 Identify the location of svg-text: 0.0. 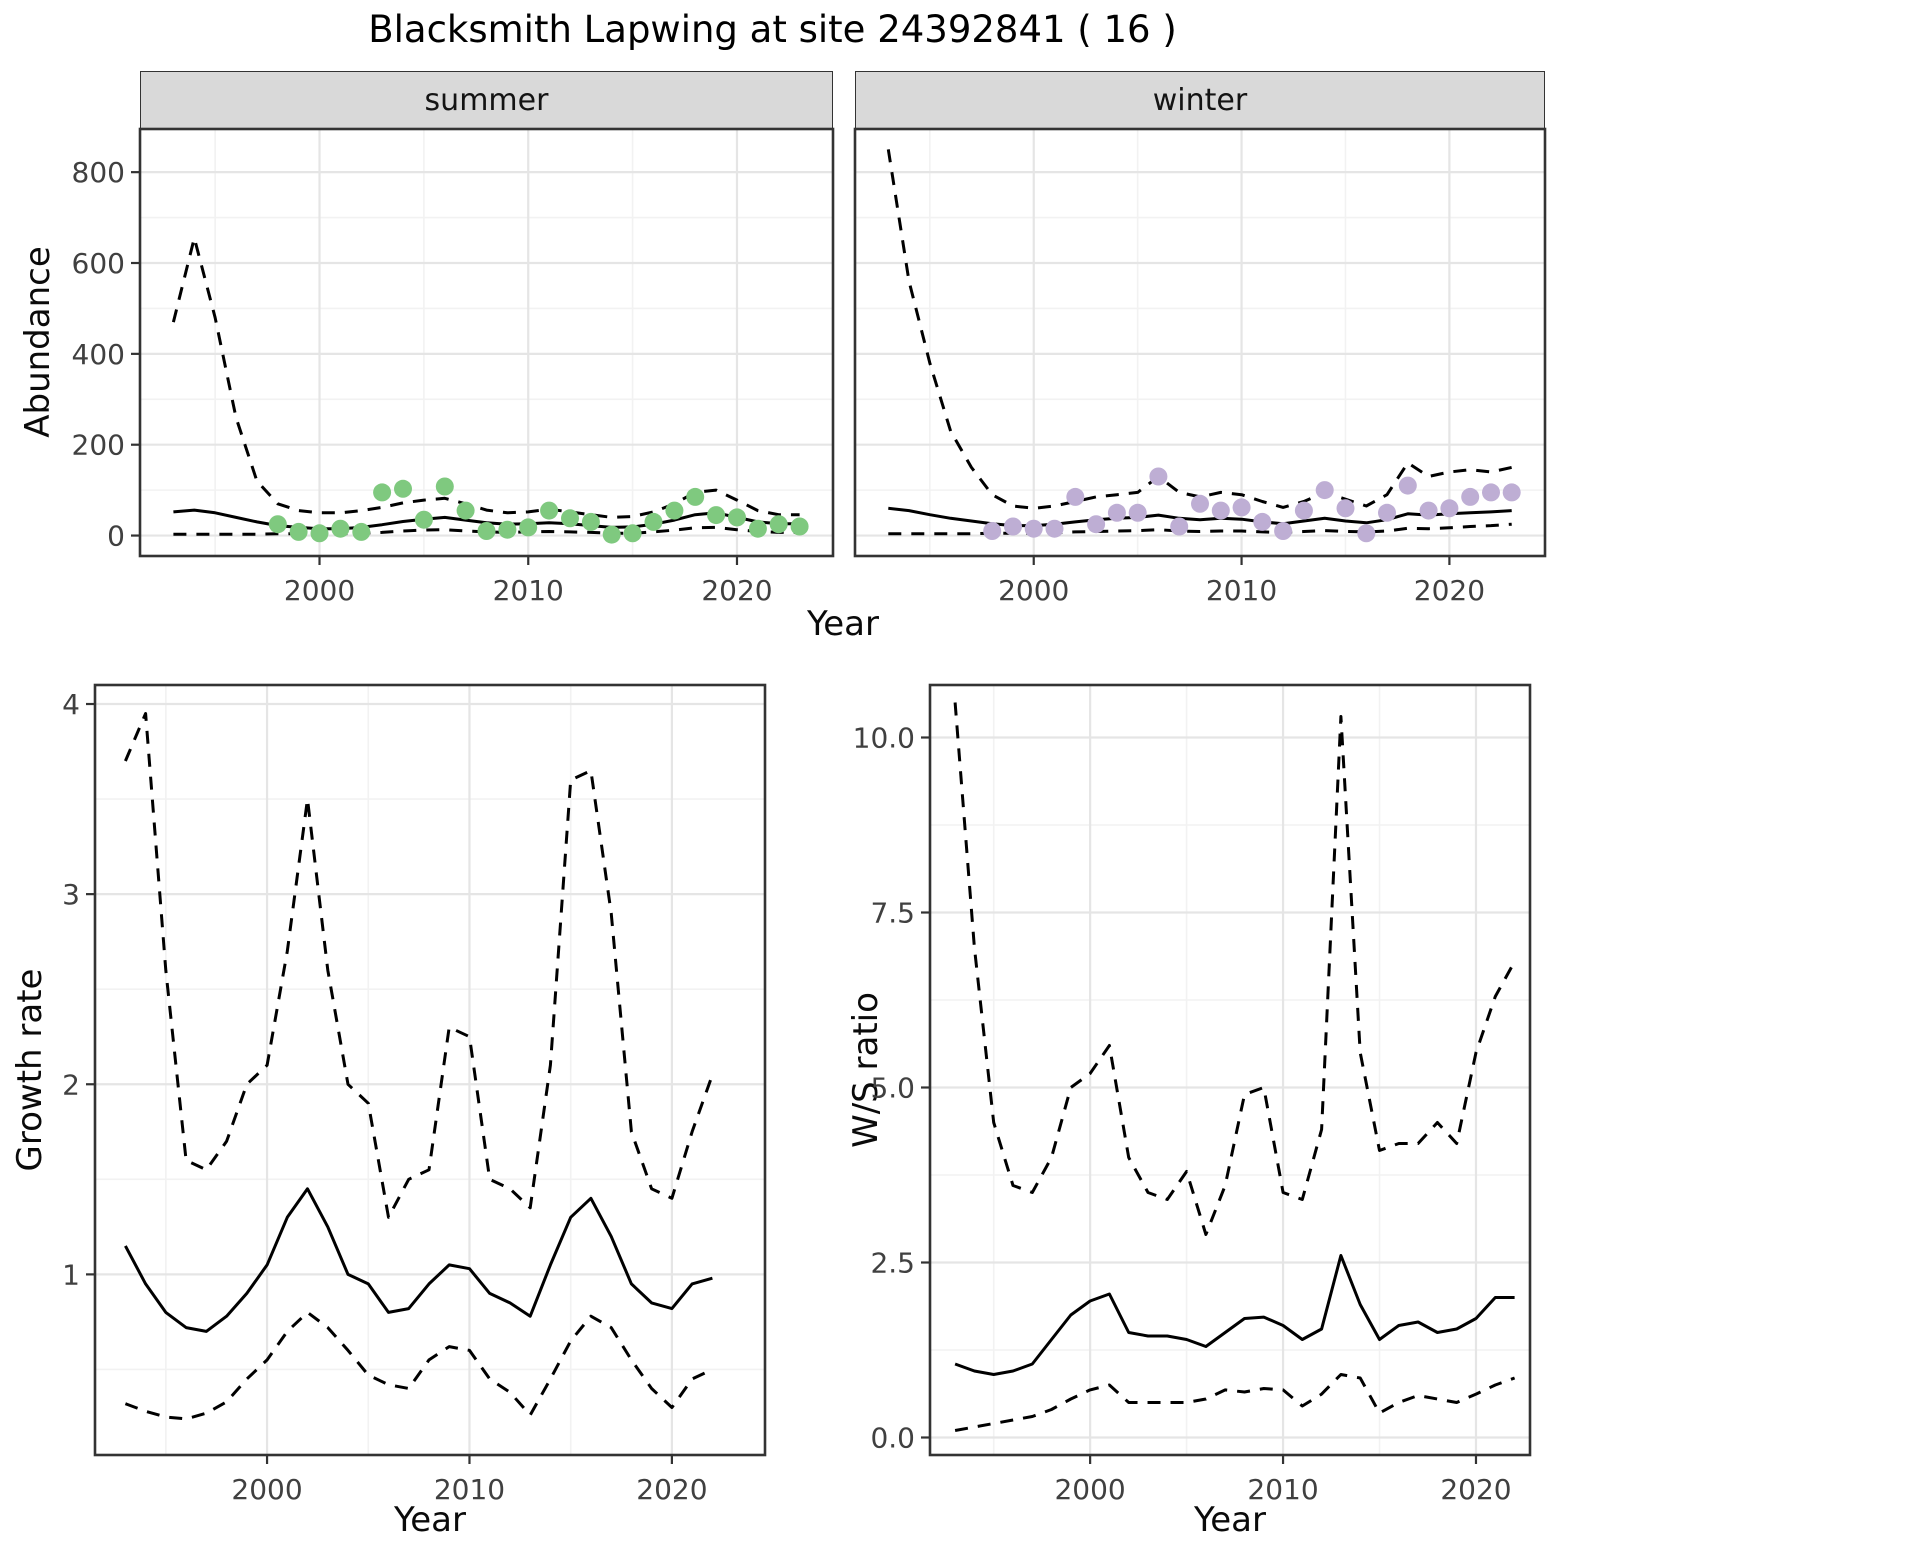
(892, 1438).